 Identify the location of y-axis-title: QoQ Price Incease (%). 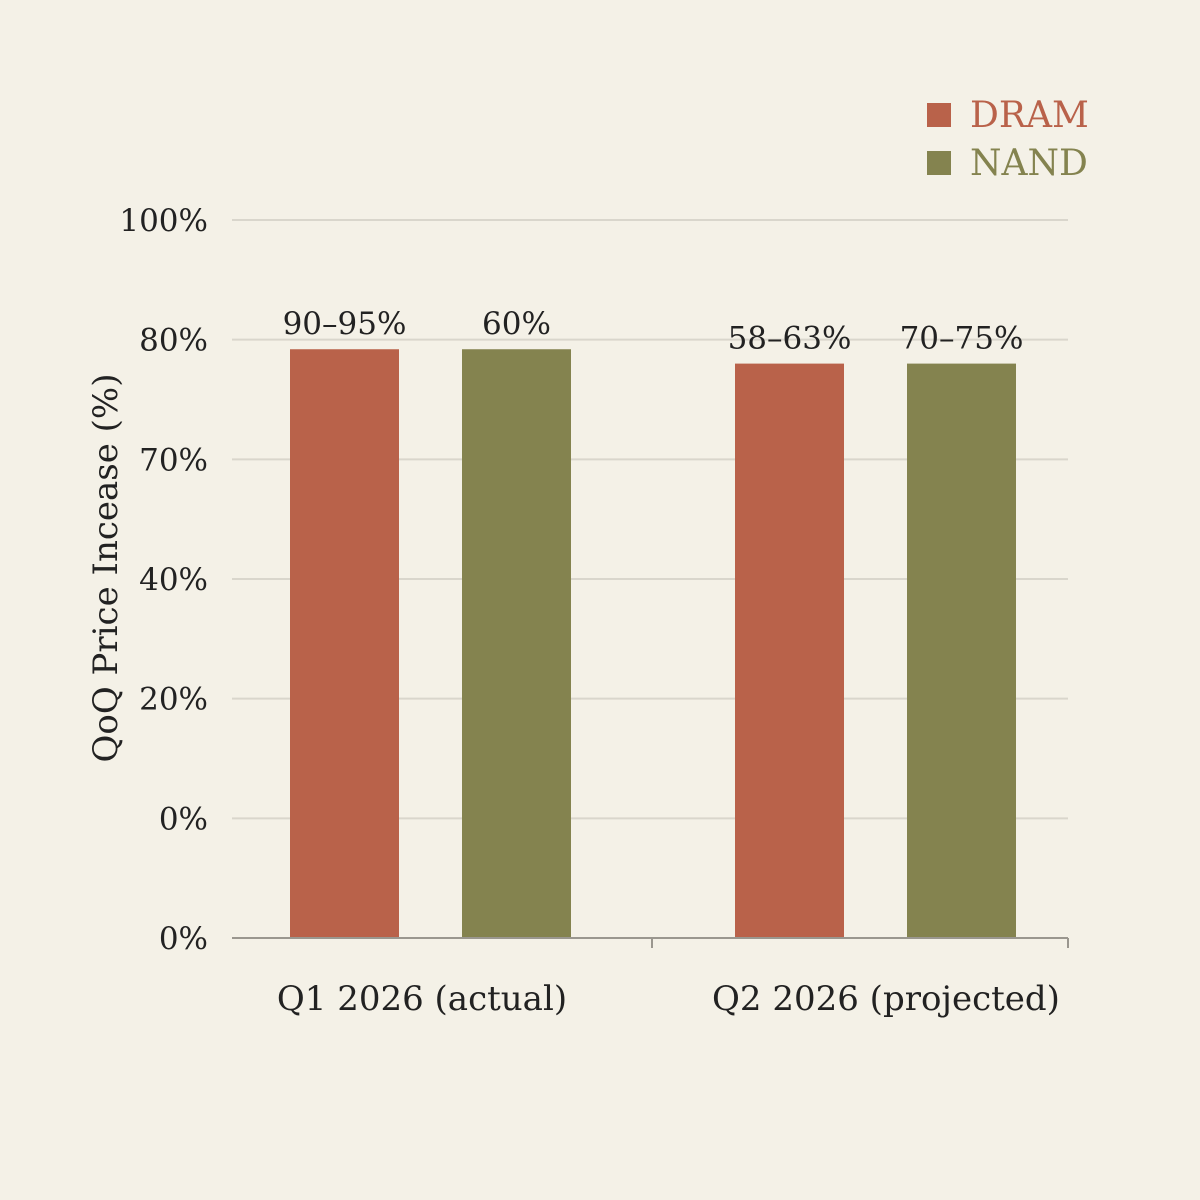
(106, 568).